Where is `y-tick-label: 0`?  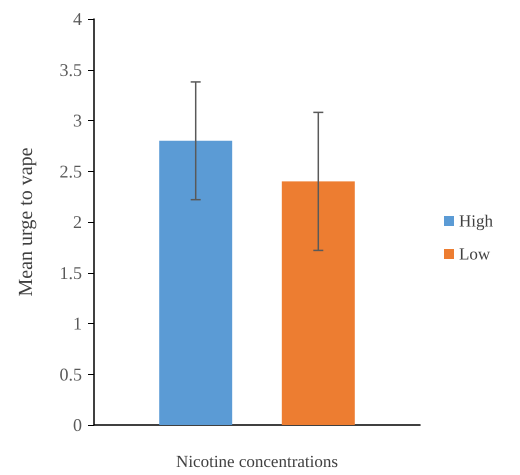 y-tick-label: 0 is located at coordinates (77, 425).